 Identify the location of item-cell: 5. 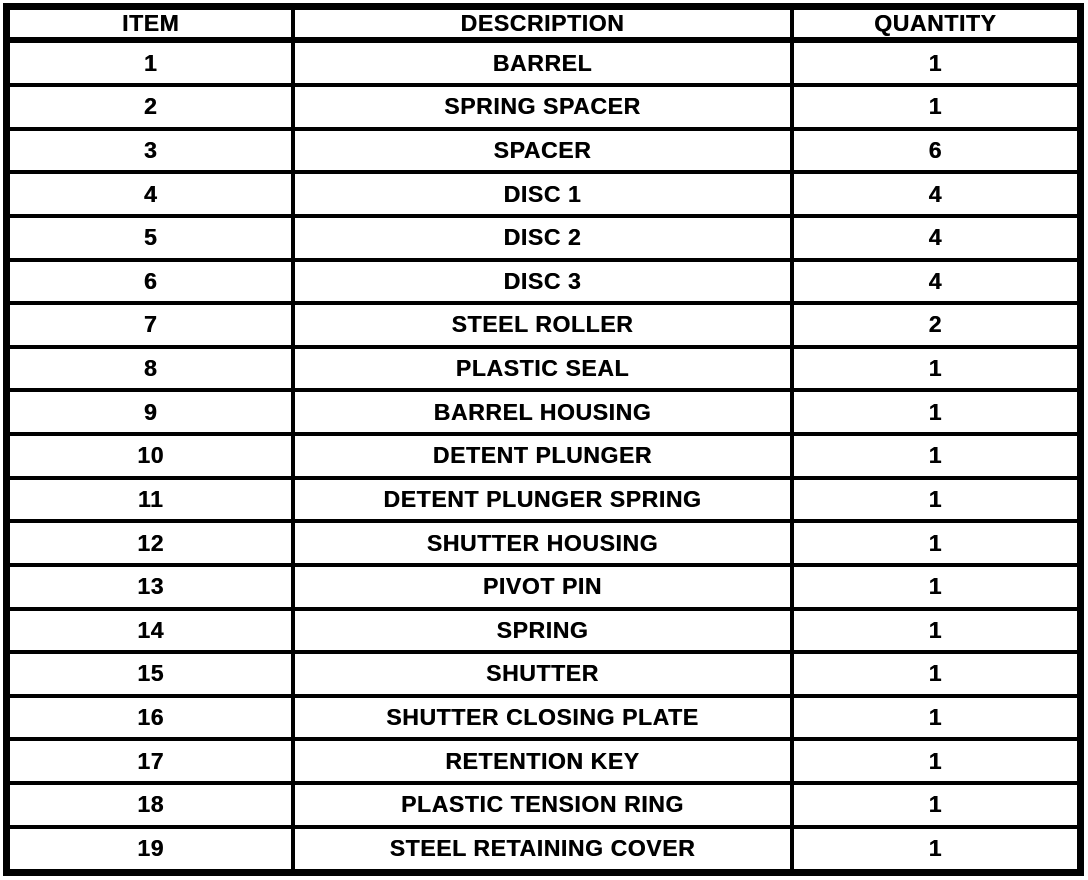
(150, 237).